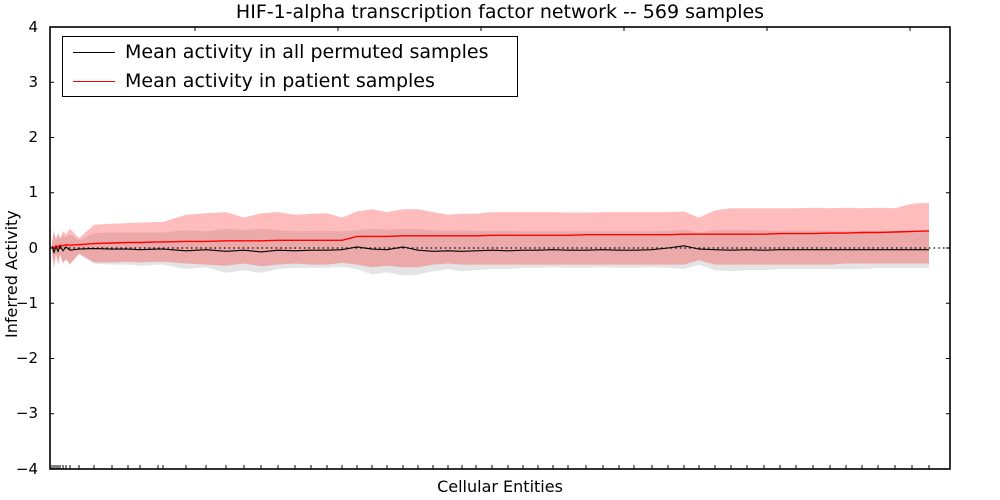 The width and height of the screenshot is (1000, 500). What do you see at coordinates (33, 81) in the screenshot?
I see `y-tick-label: 3` at bounding box center [33, 81].